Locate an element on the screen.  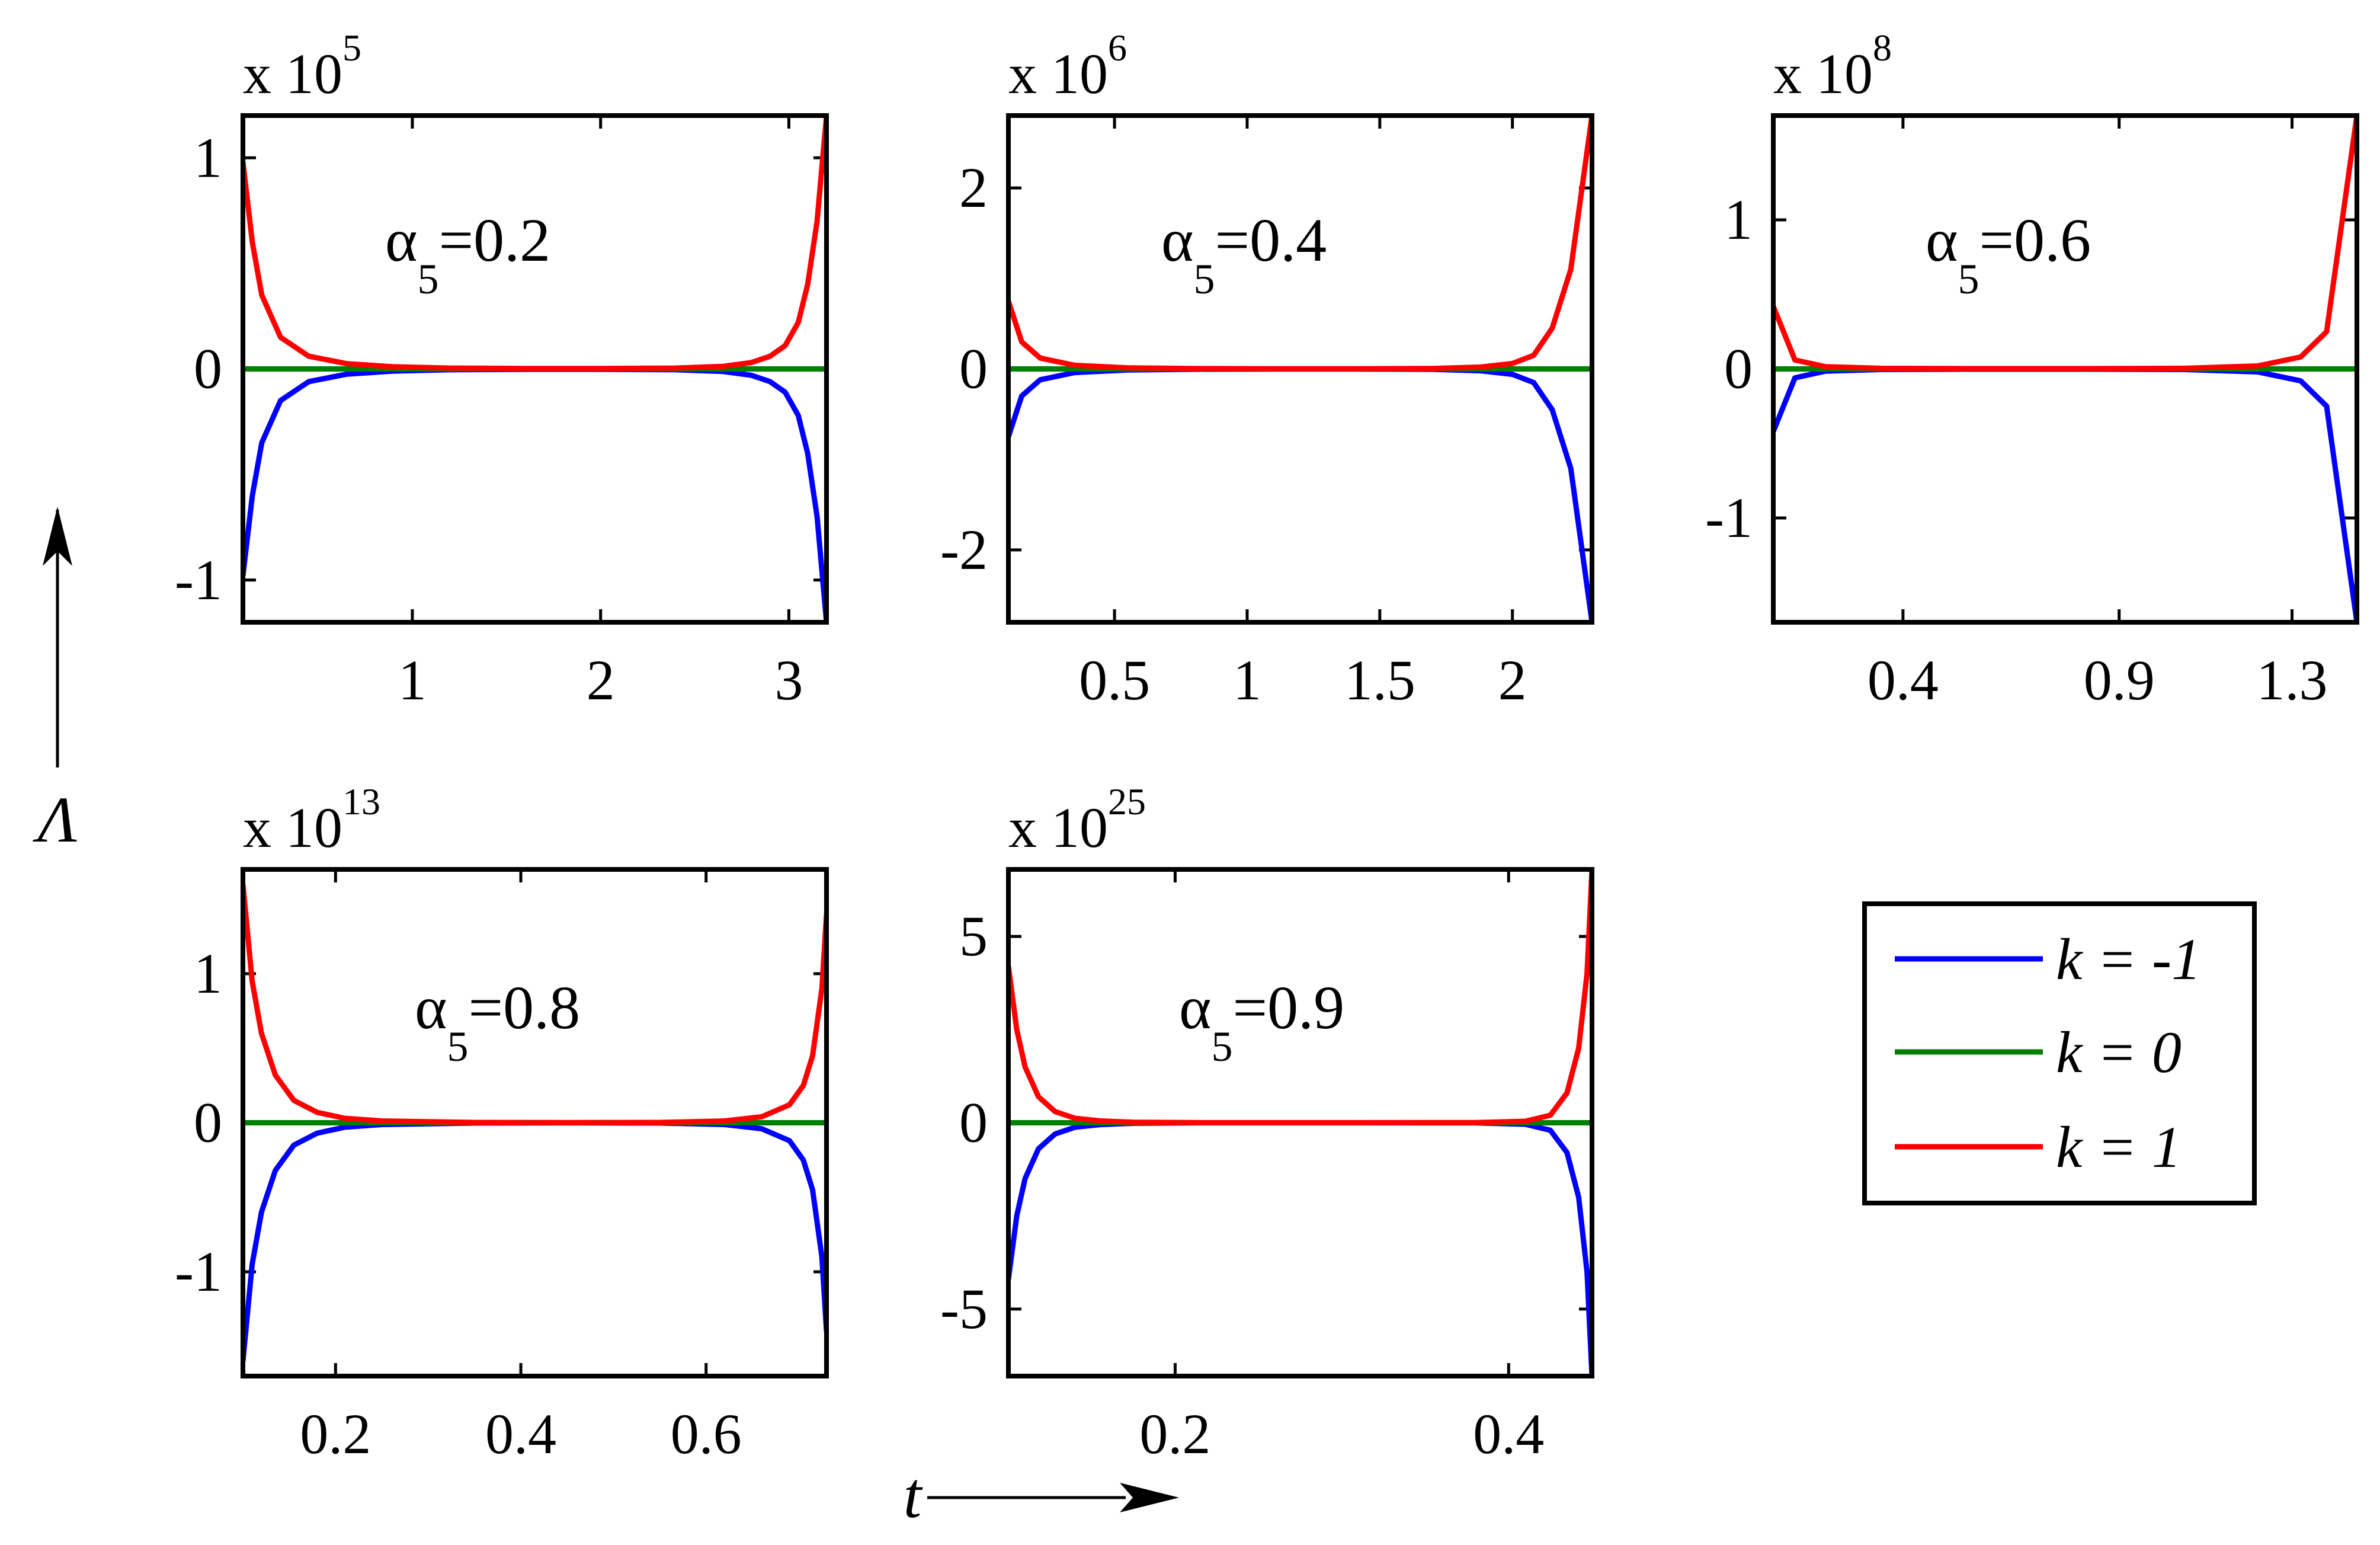
axis-multiplier-exponent: 13 is located at coordinates (361, 802).